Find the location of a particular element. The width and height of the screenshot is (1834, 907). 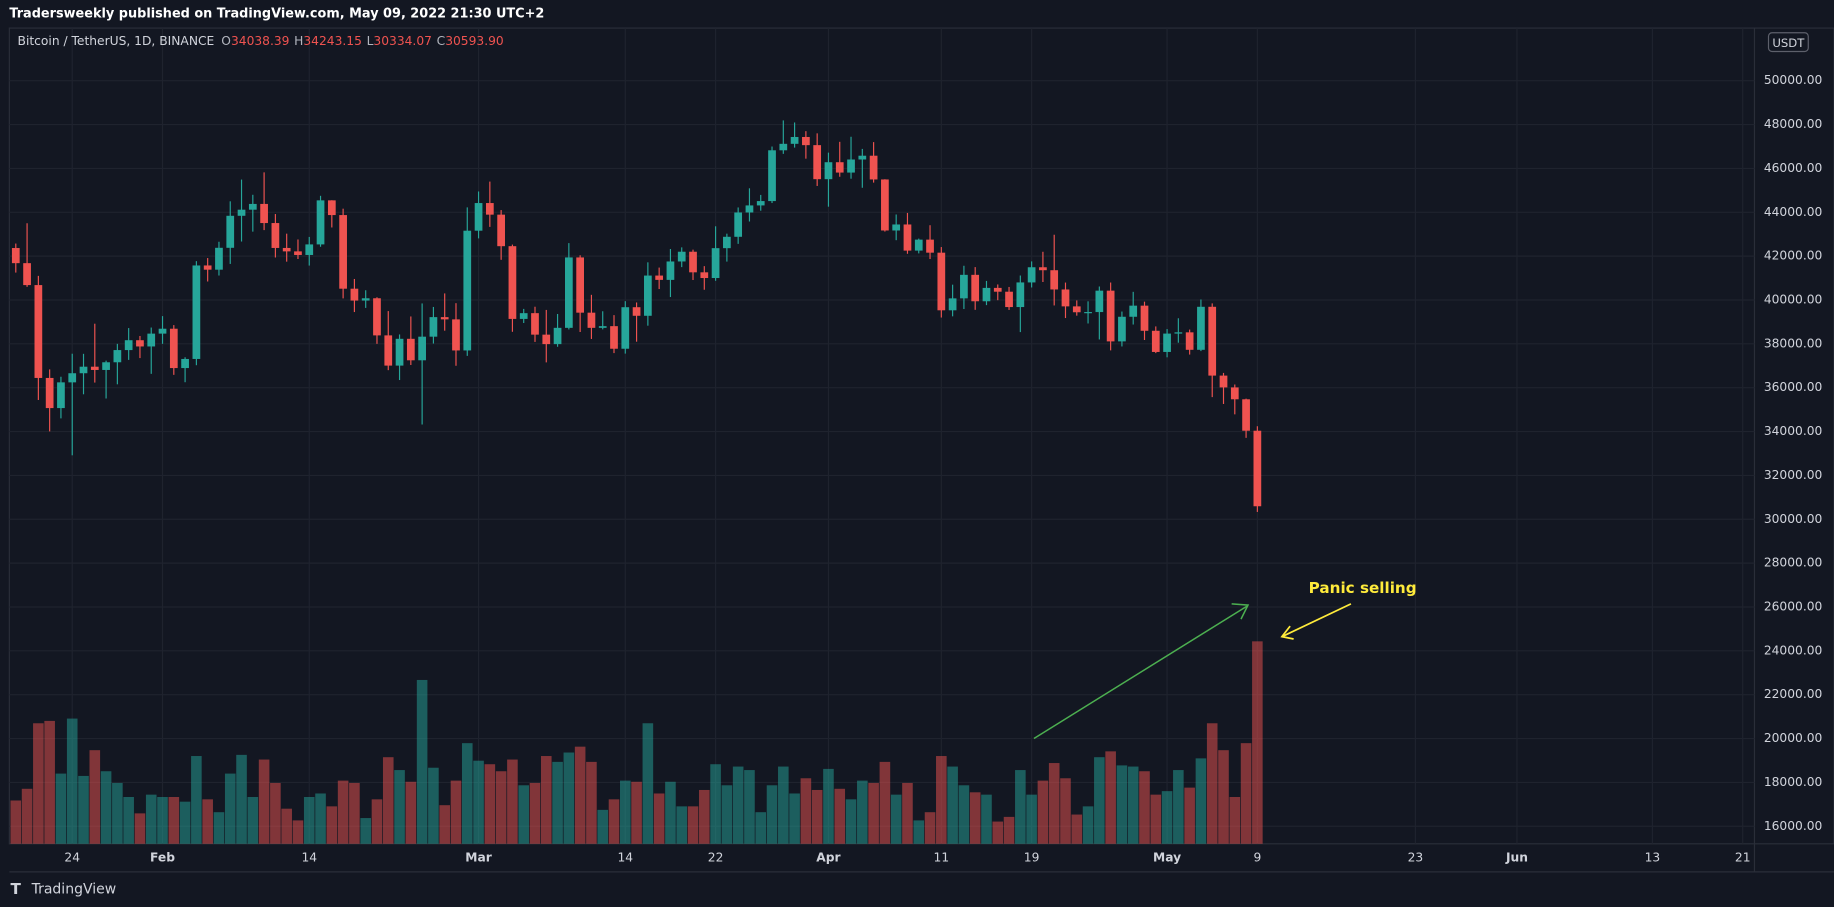

x-tick-label: 14 is located at coordinates (625, 857).